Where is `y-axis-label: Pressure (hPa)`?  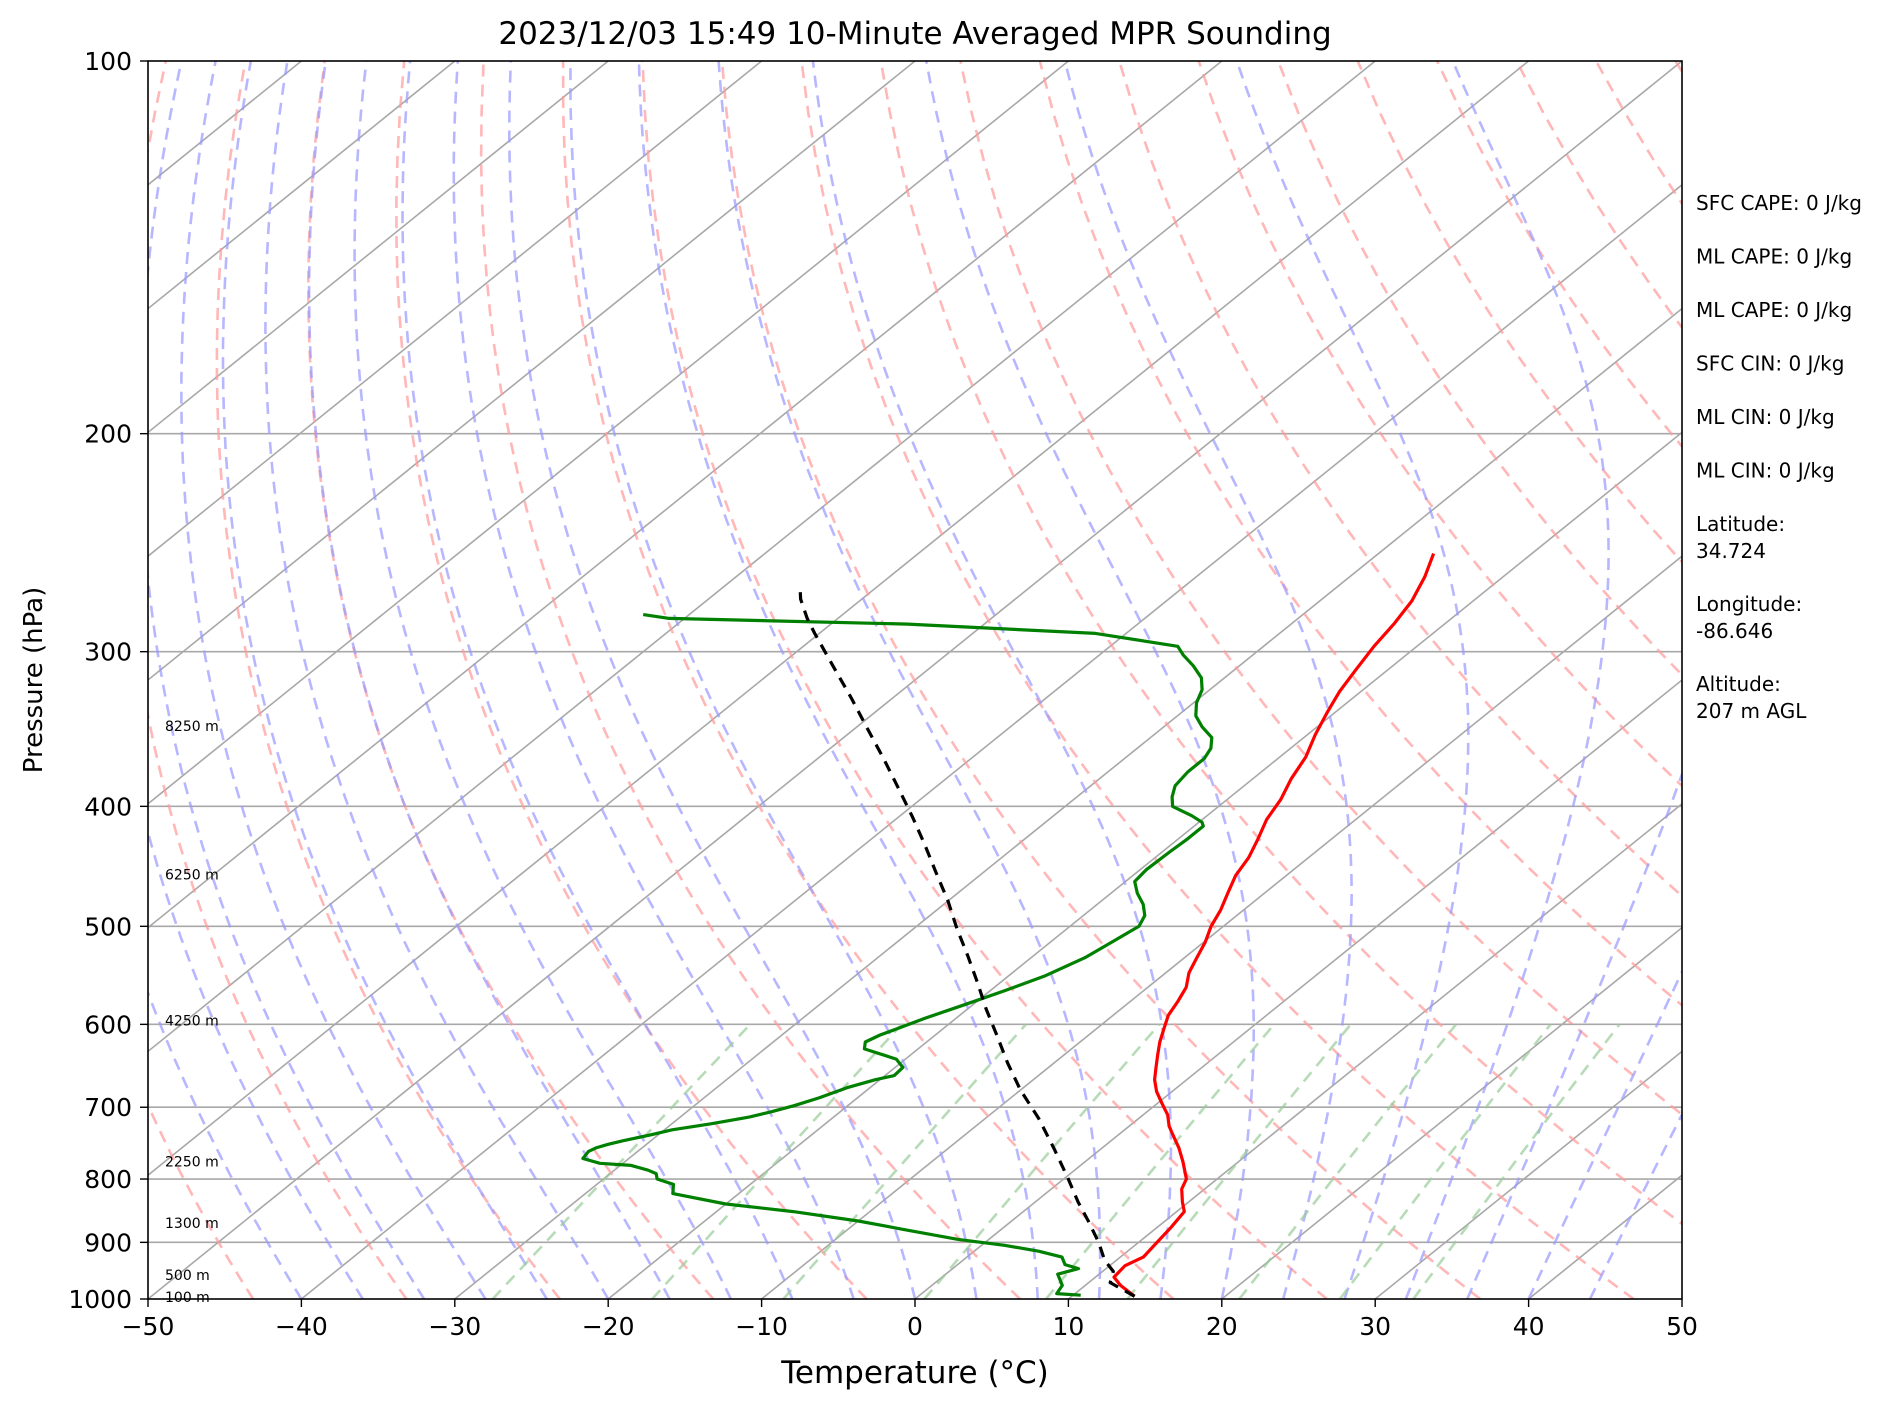
y-axis-label: Pressure (hPa) is located at coordinates (34, 680).